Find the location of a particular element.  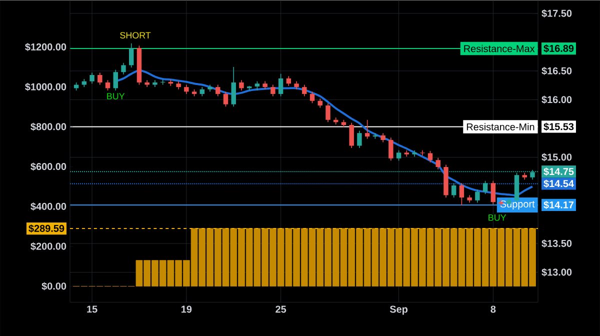

x-tick-label: 25 is located at coordinates (281, 309).